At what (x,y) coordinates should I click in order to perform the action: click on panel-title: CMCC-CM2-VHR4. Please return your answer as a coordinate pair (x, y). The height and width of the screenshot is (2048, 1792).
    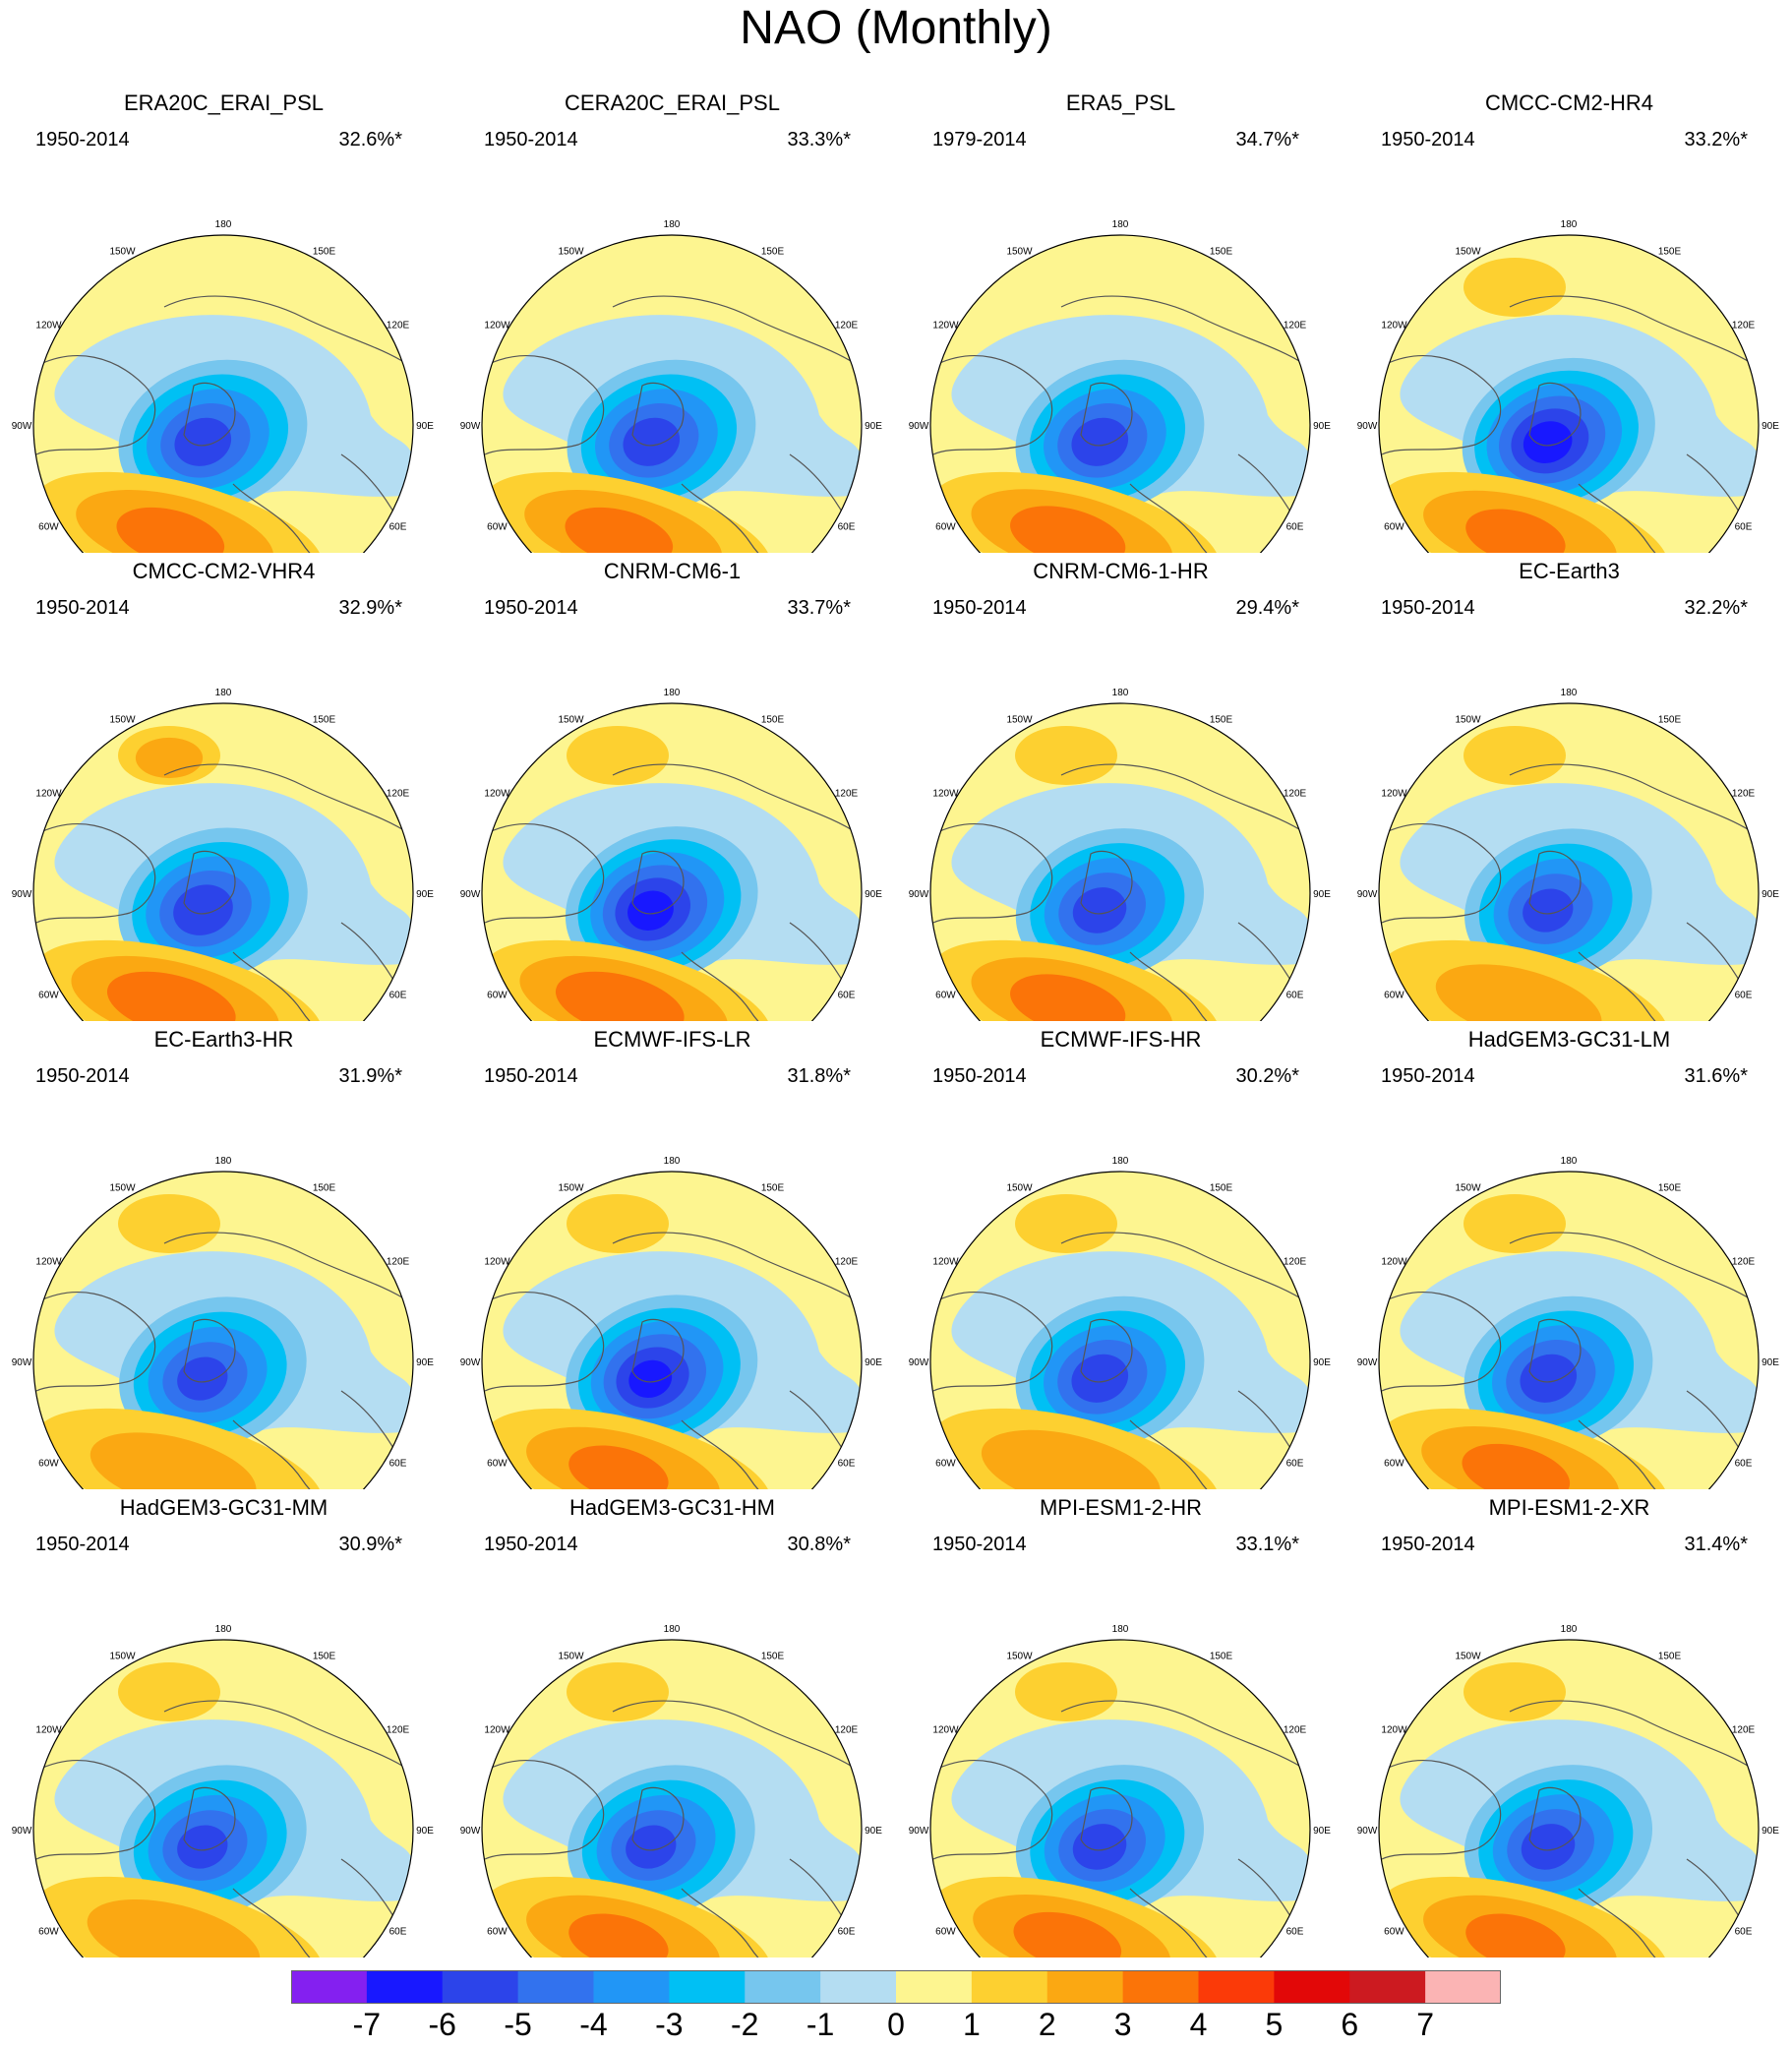
    Looking at the image, I should click on (224, 571).